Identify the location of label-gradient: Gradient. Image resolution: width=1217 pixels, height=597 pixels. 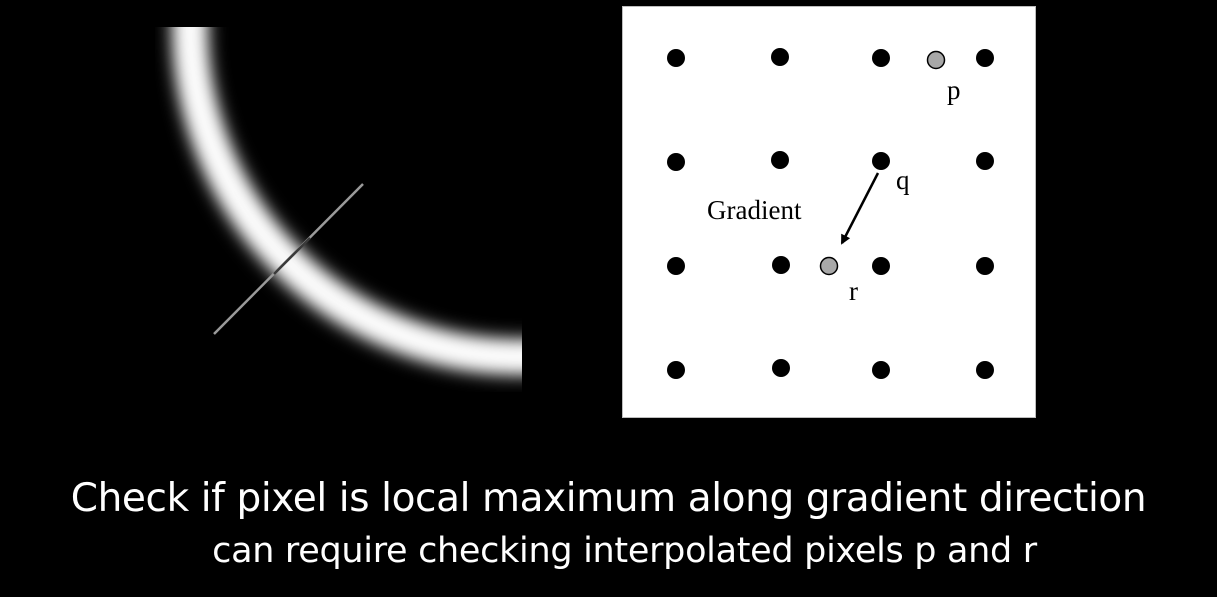
(754, 210).